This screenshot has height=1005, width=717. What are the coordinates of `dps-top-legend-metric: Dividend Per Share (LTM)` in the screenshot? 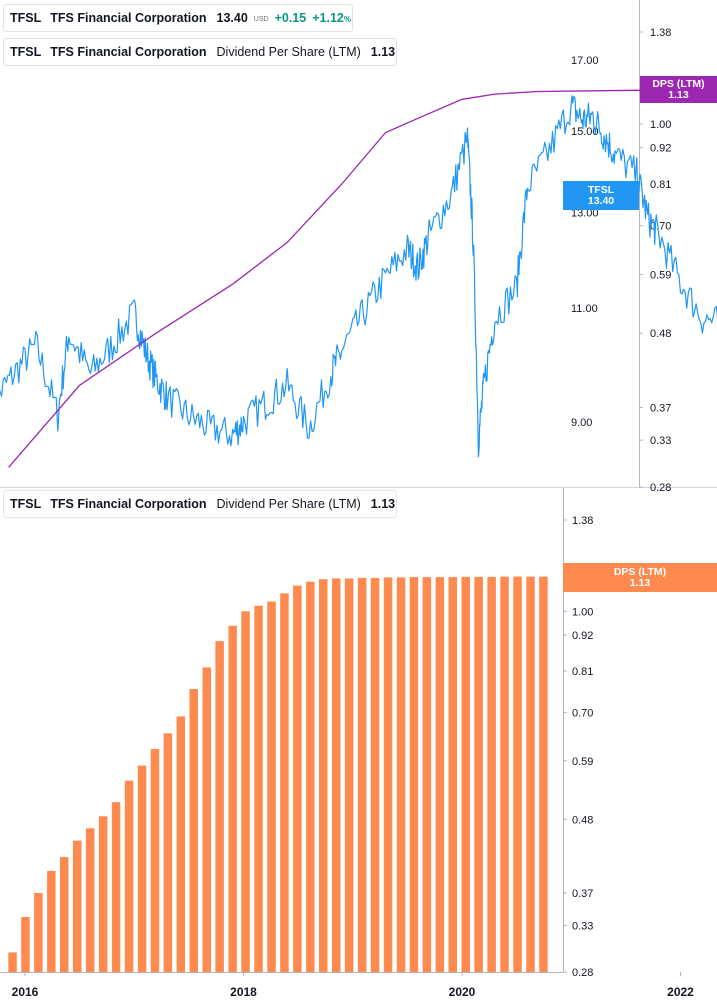 It's located at (288, 52).